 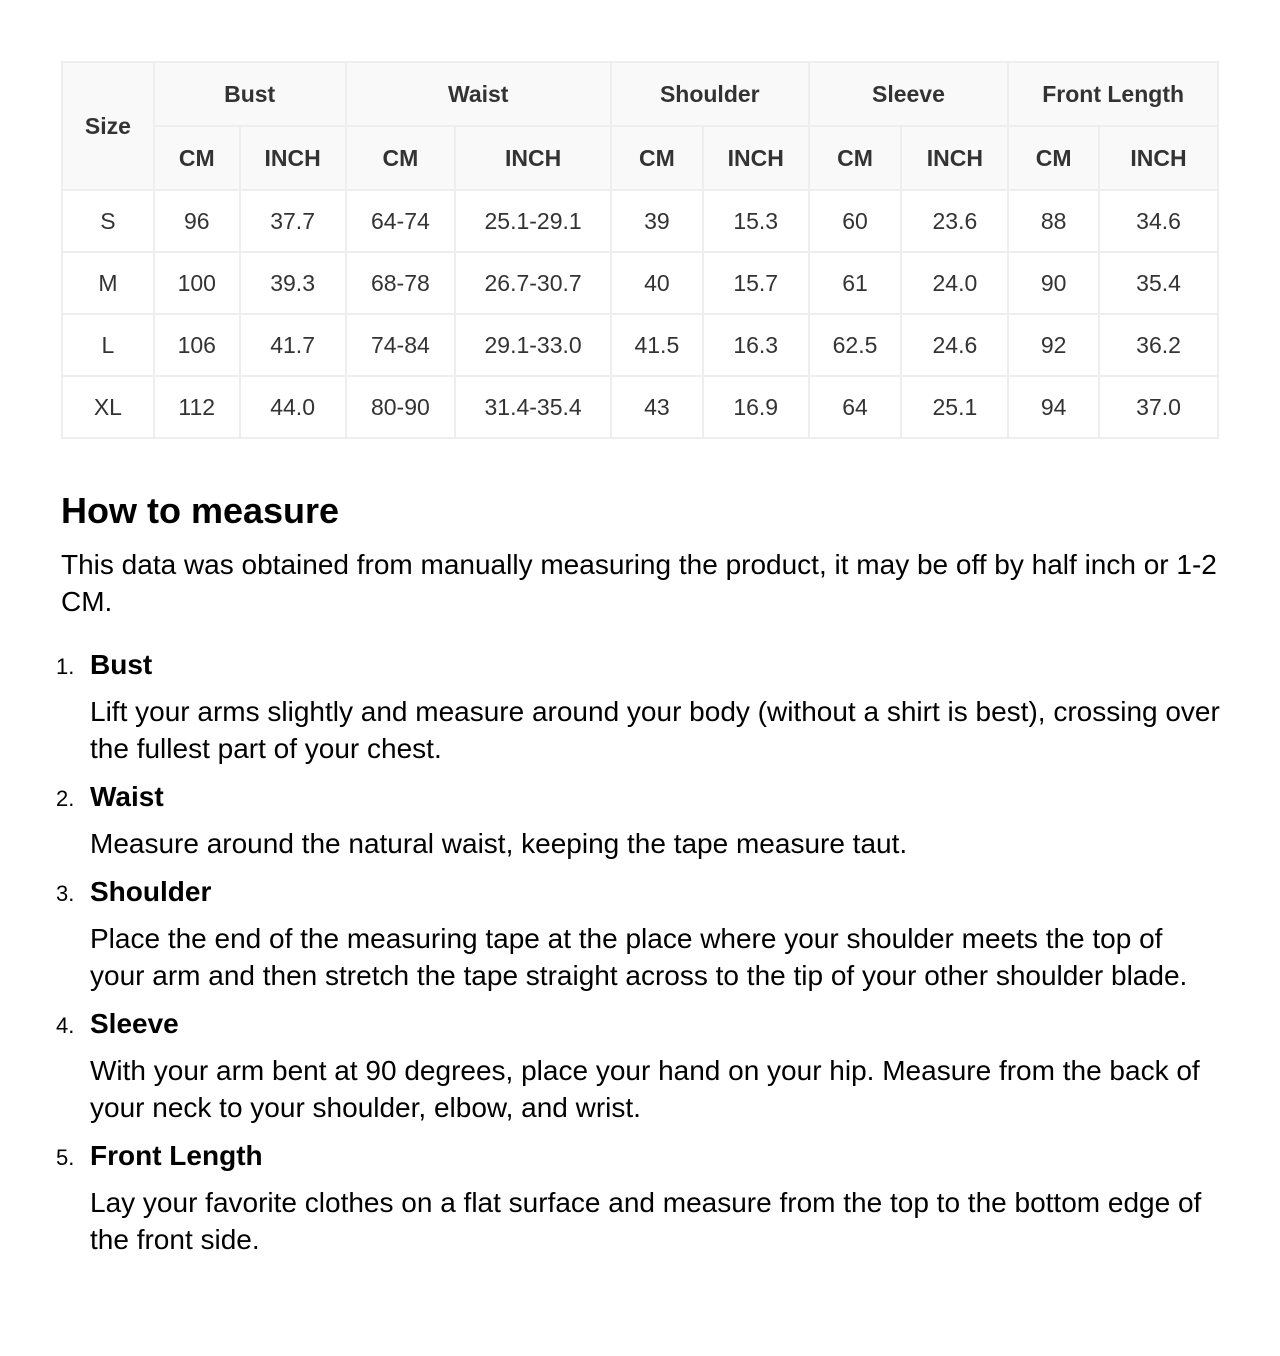 I want to click on group-header-front-length: Front Length, so click(x=1113, y=94).